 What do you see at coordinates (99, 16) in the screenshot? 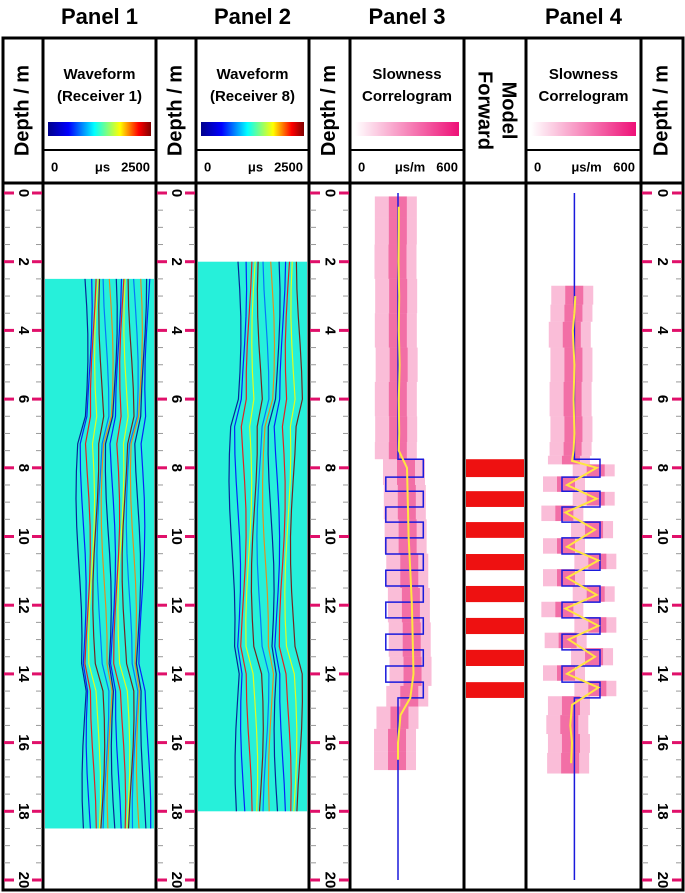
I see `panel-title: Panel 1` at bounding box center [99, 16].